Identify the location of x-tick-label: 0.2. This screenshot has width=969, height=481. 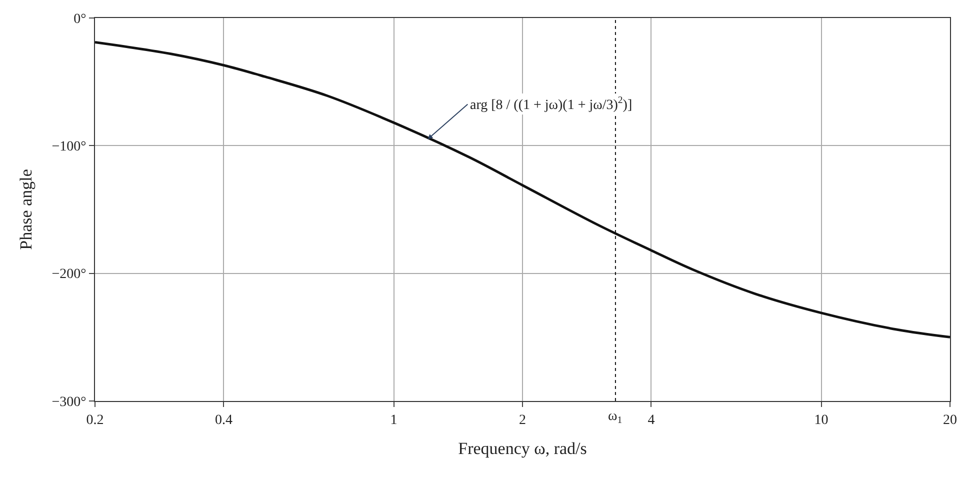
(95, 420).